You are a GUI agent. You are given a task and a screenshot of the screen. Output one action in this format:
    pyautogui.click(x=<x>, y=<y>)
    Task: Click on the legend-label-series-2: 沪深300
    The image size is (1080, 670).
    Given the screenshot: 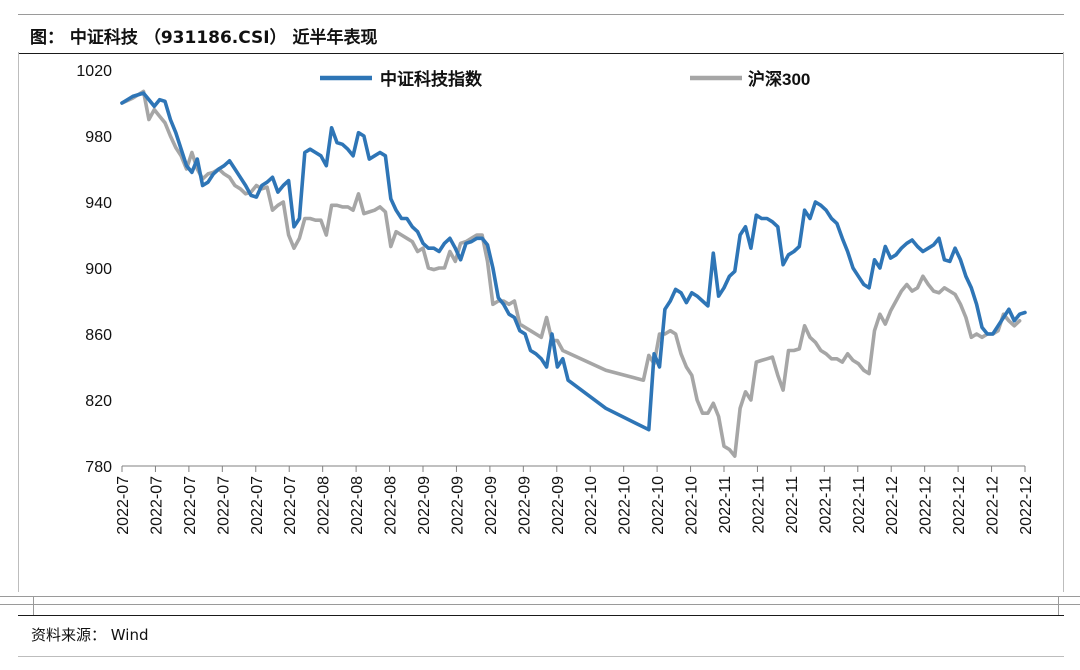 What is the action you would take?
    pyautogui.click(x=779, y=79)
    